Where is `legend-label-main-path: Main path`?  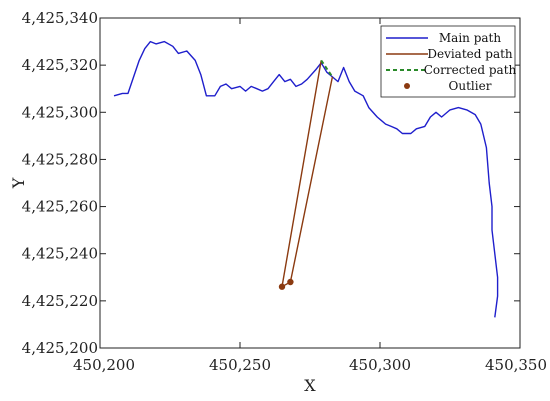 legend-label-main-path: Main path is located at coordinates (470, 38).